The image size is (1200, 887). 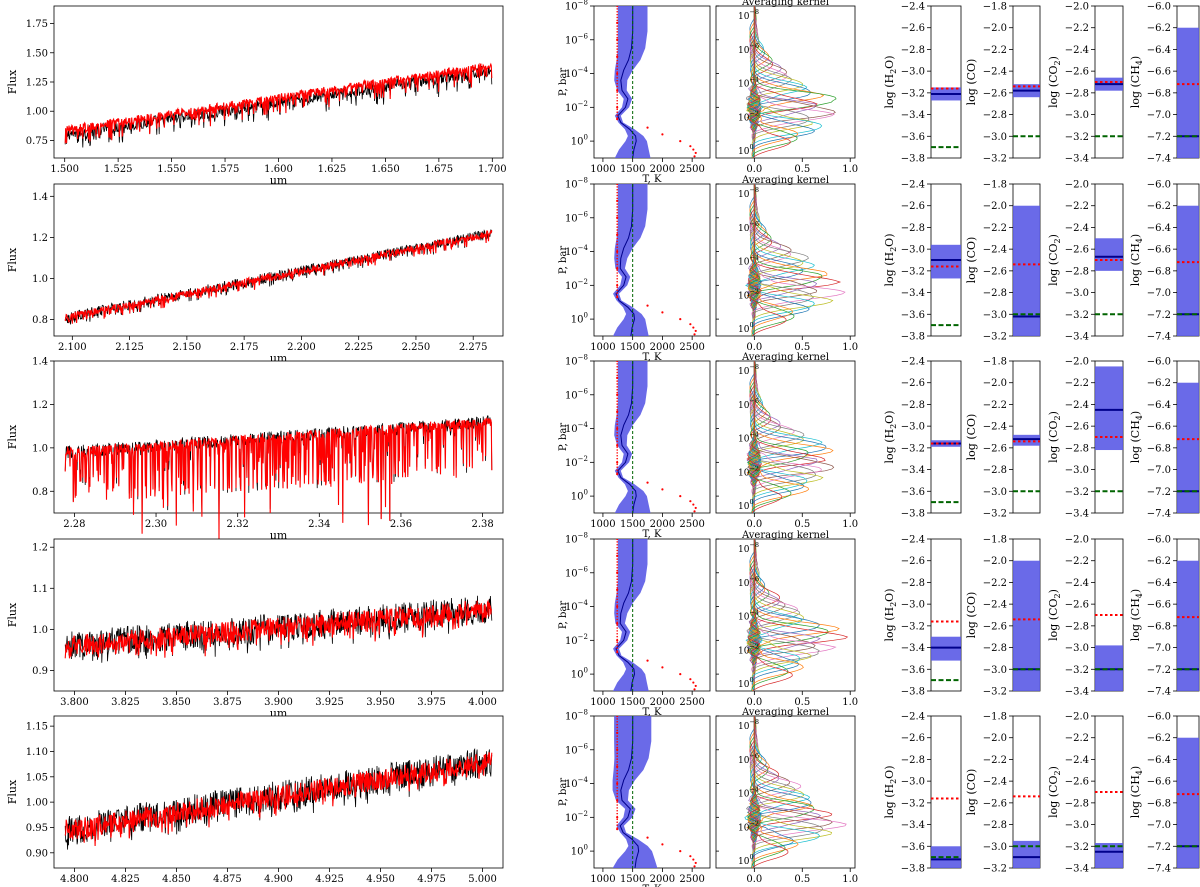 What do you see at coordinates (652, 712) in the screenshot?
I see `x-axis-label: T, K` at bounding box center [652, 712].